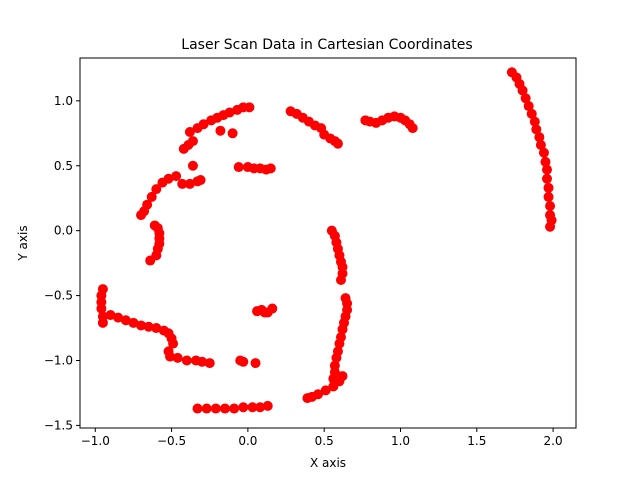 This screenshot has width=640, height=484. Describe the element at coordinates (326, 45) in the screenshot. I see `chart-title: Laser Scan Data in Cartesian Coordinates` at that location.